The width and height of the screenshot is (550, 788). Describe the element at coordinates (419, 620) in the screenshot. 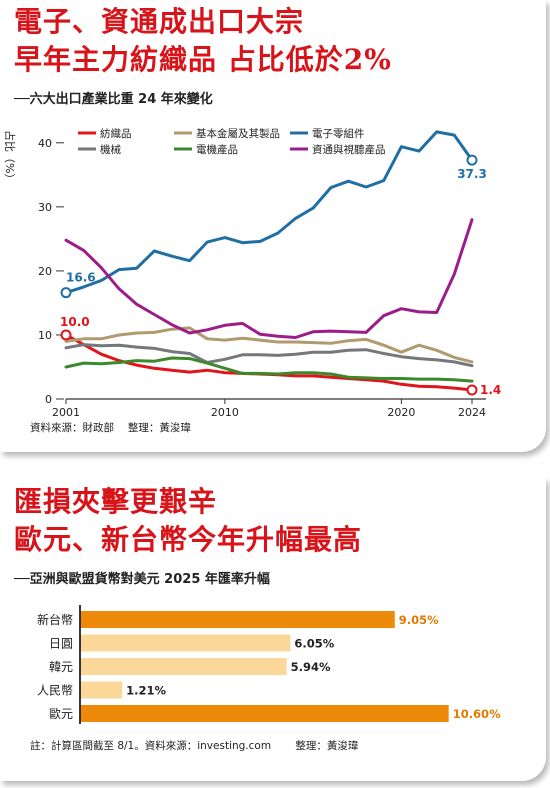

I see `bar-value-label: 9.05%` at that location.